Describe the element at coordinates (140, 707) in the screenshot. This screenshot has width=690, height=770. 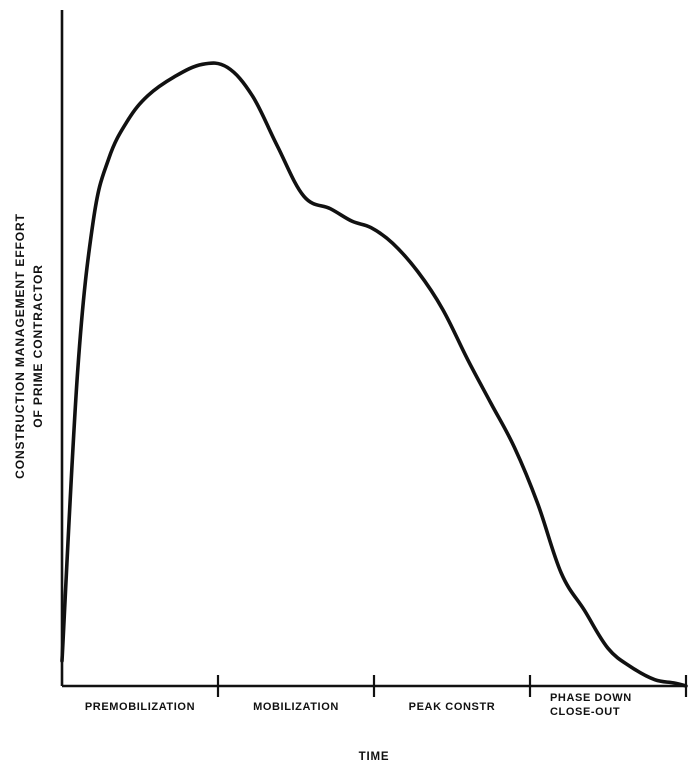
I see `phase-label-1: PREMOBILIZATION` at that location.